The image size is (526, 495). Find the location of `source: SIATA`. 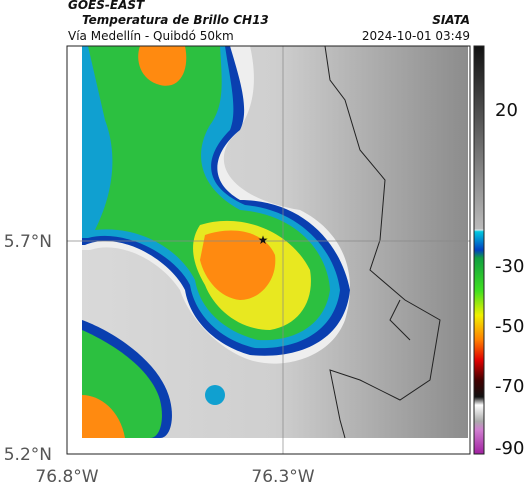

source: SIATA is located at coordinates (451, 20).